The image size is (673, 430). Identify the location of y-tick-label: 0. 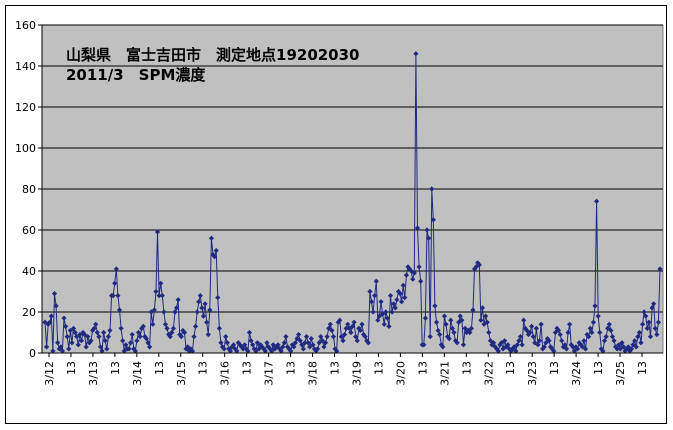
(32, 353).